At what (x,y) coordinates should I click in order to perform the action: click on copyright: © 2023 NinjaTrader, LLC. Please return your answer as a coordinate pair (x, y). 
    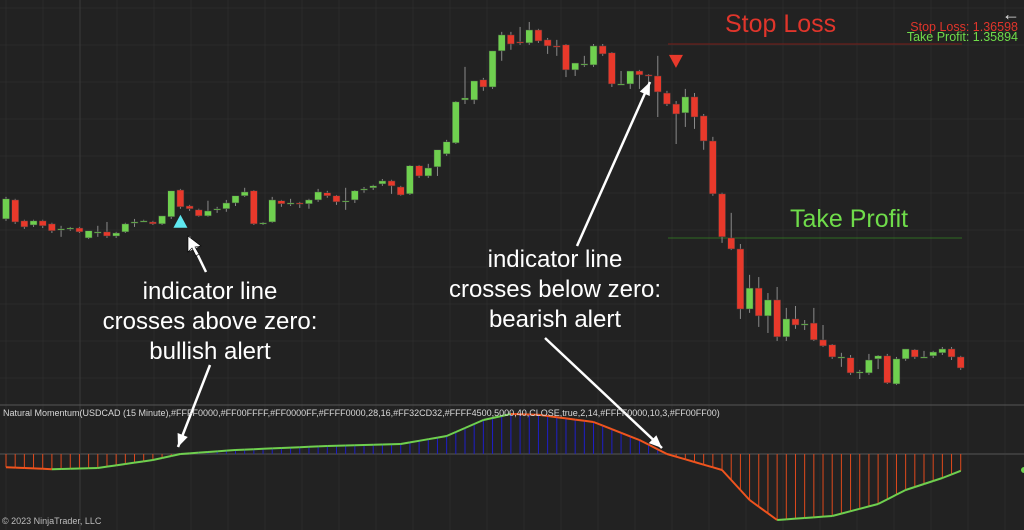
    Looking at the image, I should click on (52, 521).